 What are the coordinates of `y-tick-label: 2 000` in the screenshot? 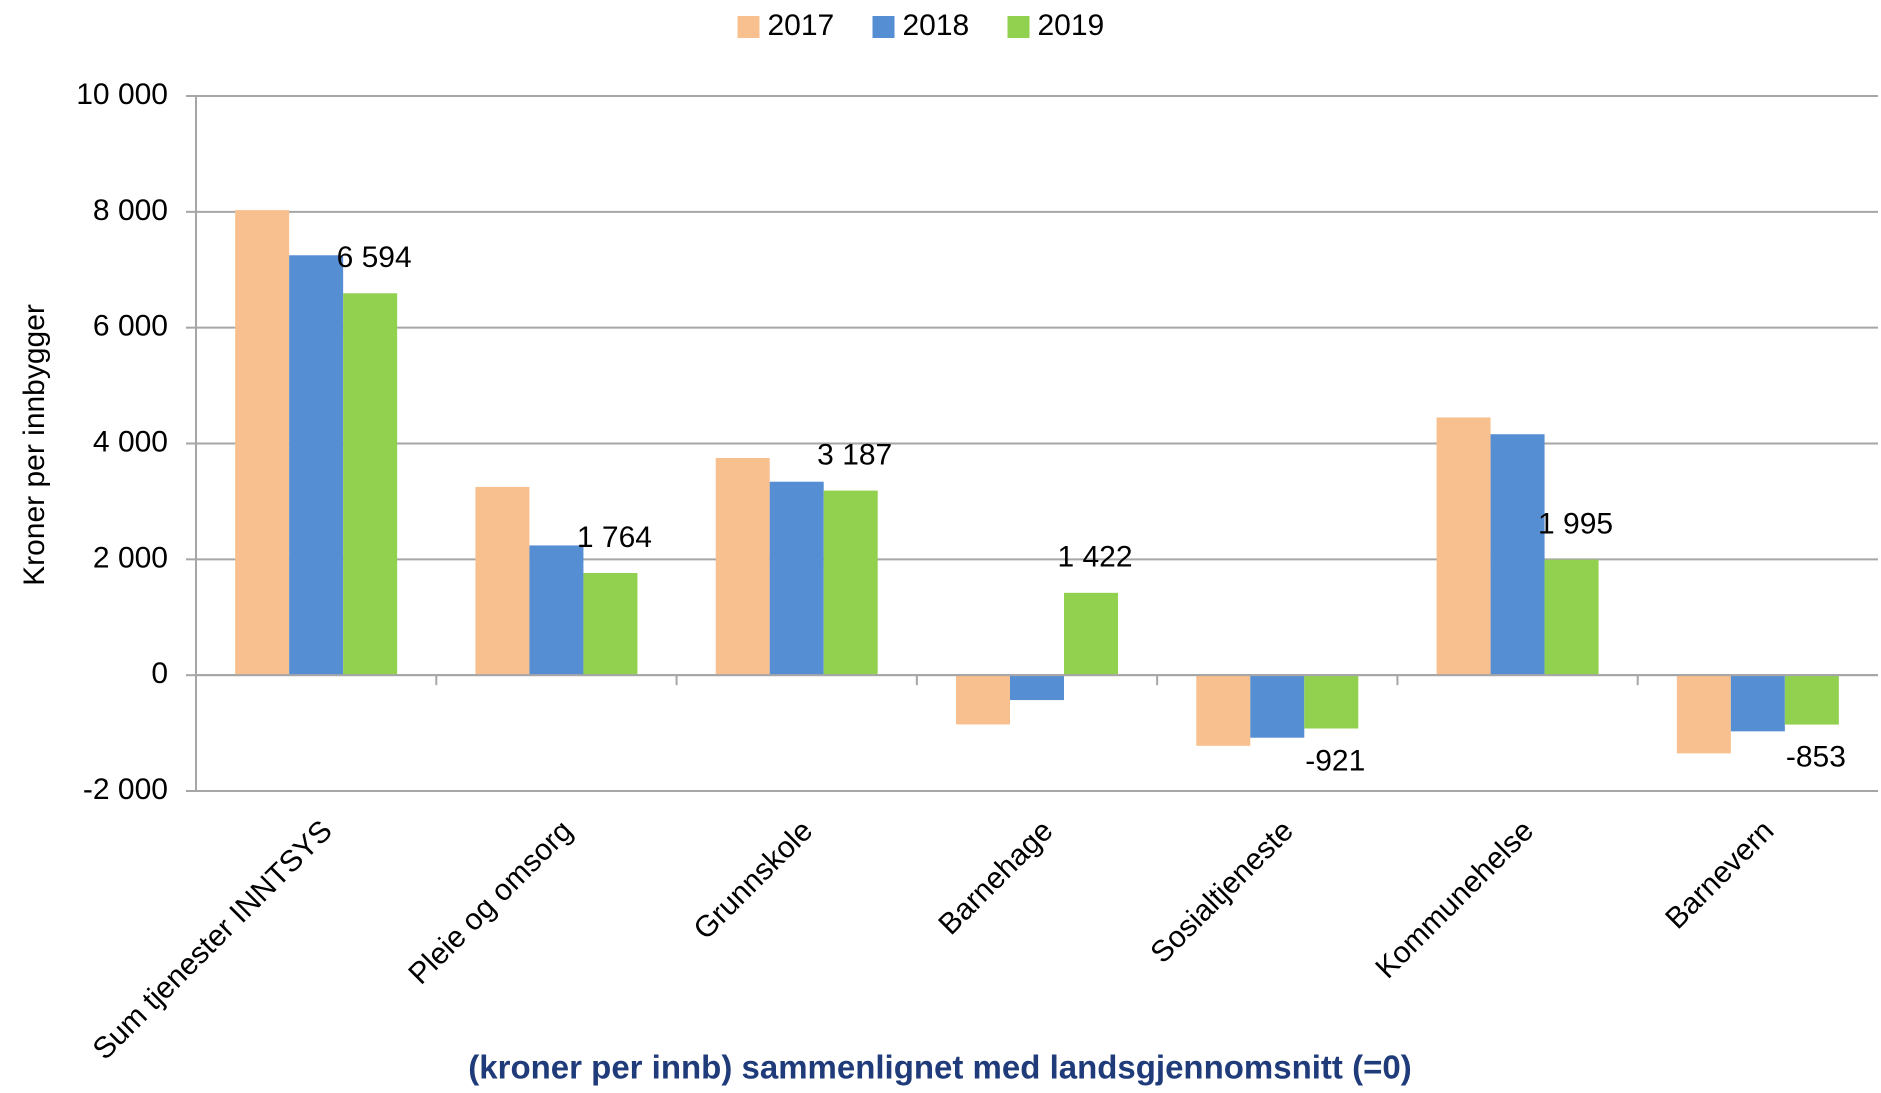 It's located at (130, 557).